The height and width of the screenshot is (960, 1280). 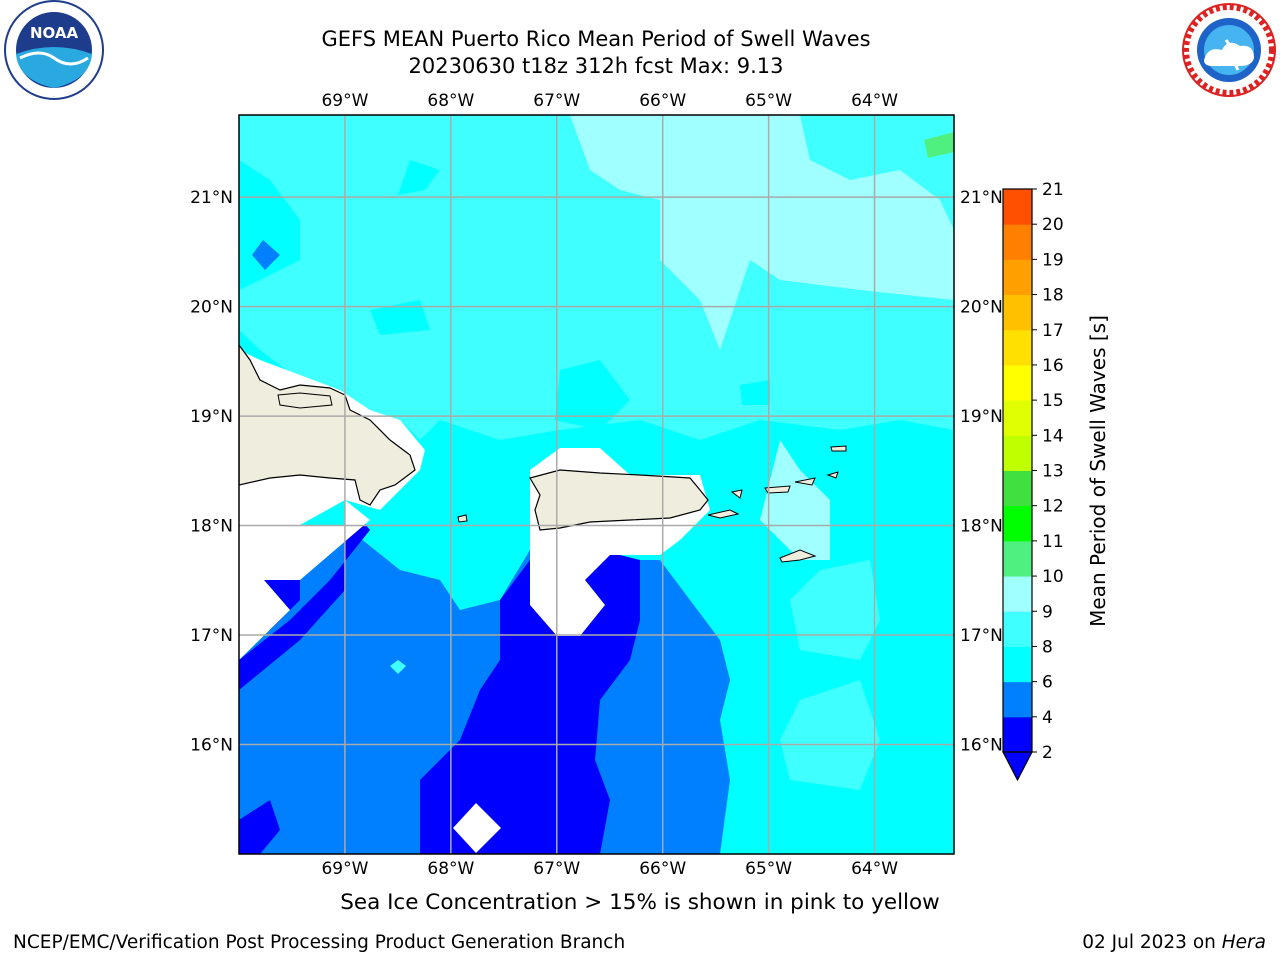 I want to click on lon-label-top: 67°W, so click(x=556, y=101).